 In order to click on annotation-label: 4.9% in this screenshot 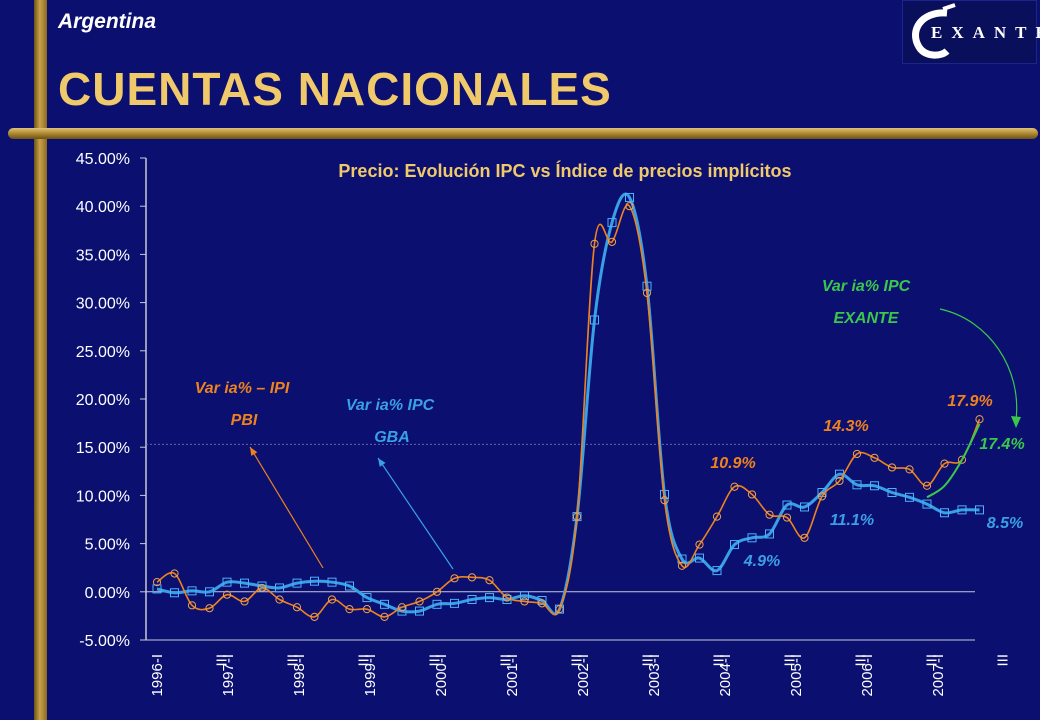, I will do `click(761, 561)`.